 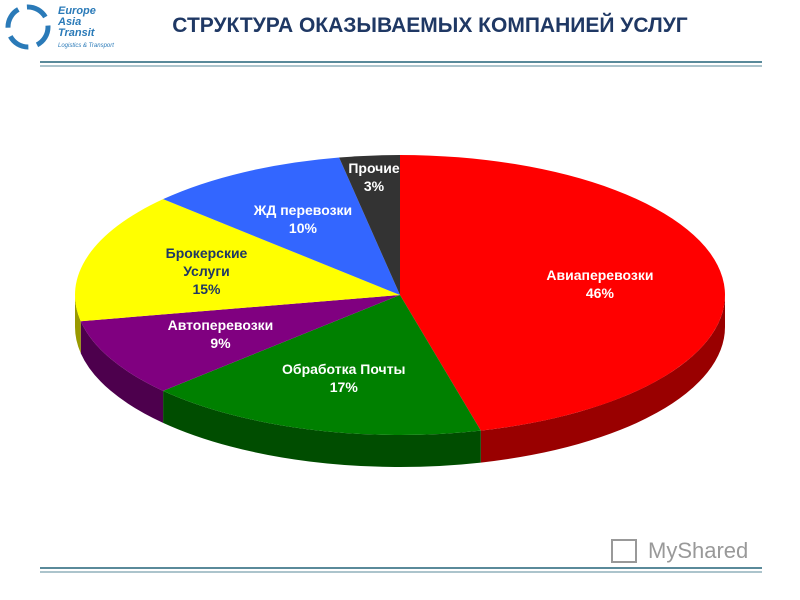 I want to click on label-text: Брокерские Услуги, so click(x=206, y=261).